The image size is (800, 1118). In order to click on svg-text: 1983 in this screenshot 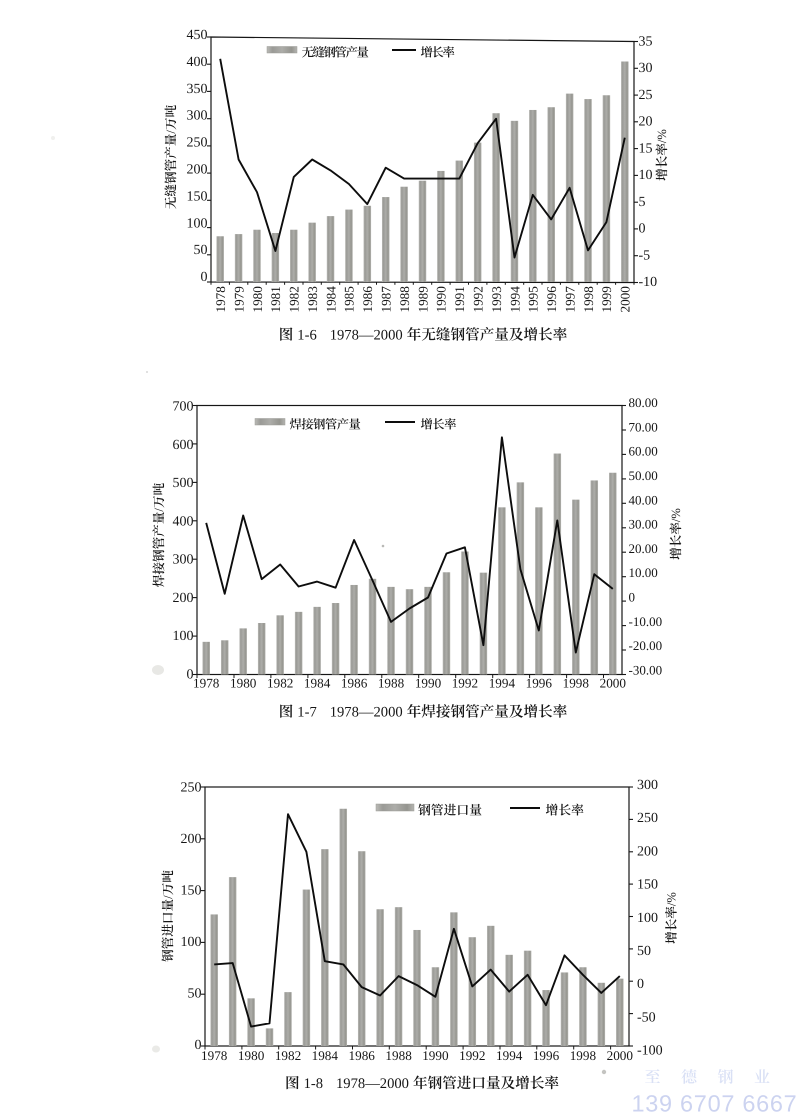, I will do `click(312, 299)`.